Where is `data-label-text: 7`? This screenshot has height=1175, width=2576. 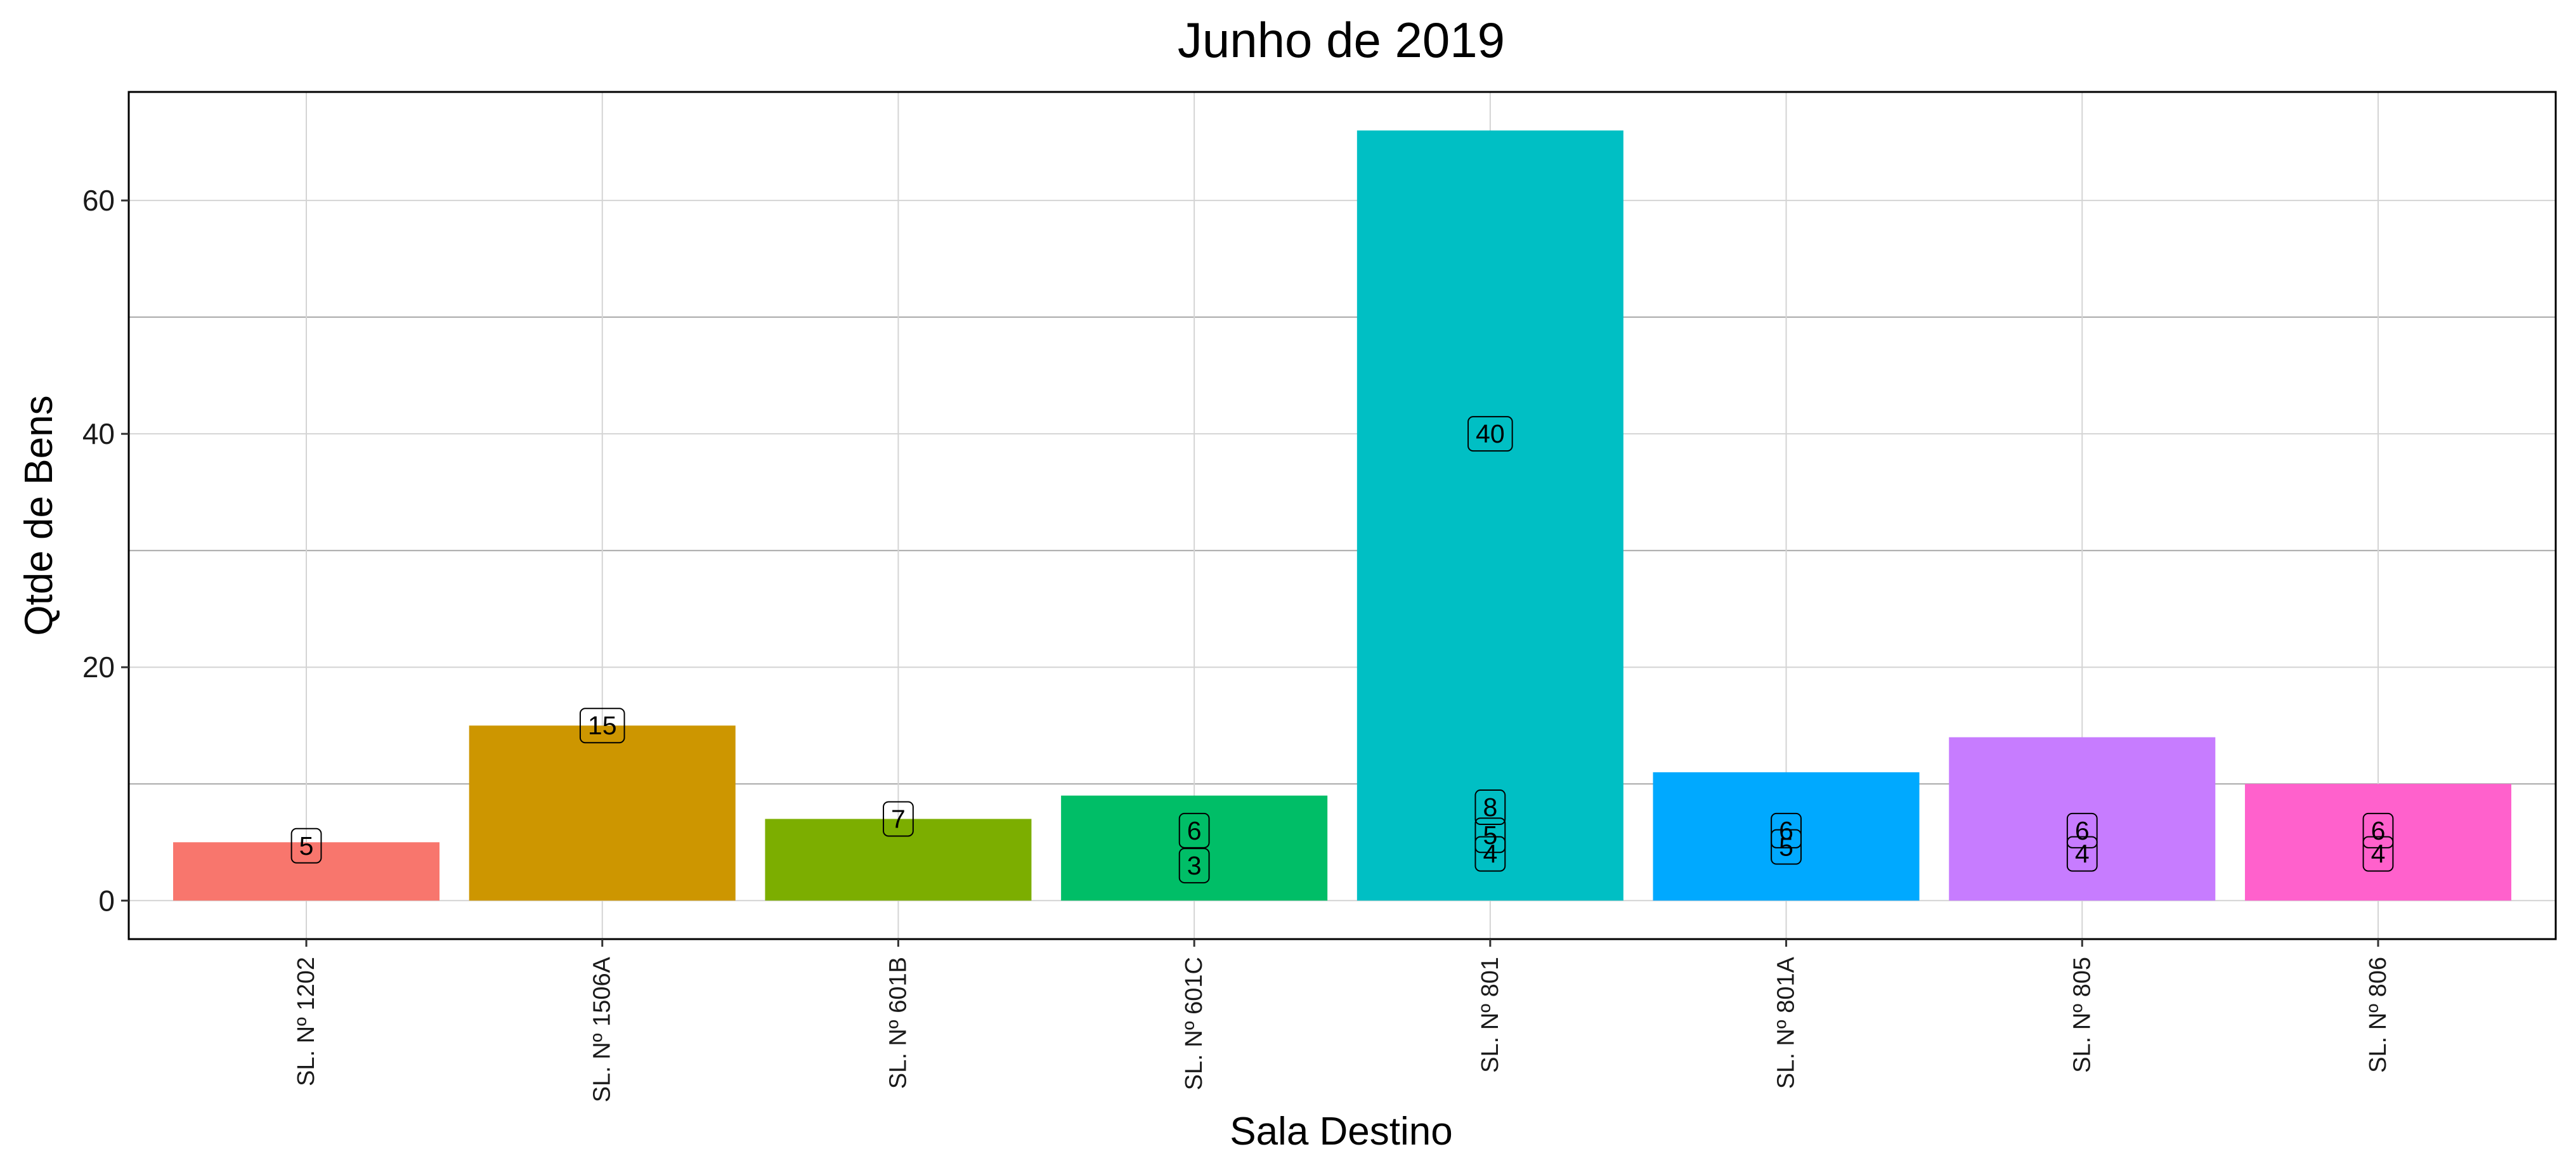 data-label-text: 7 is located at coordinates (899, 818).